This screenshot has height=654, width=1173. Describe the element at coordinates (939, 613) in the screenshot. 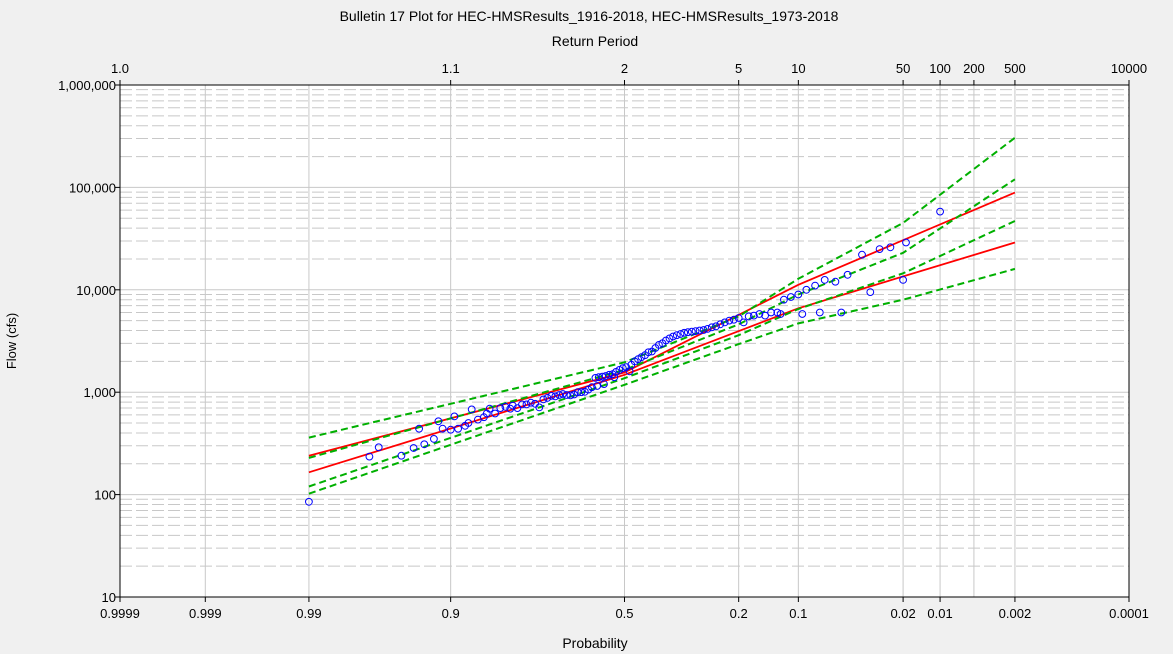

I see `x-tick-label: 0.01` at that location.